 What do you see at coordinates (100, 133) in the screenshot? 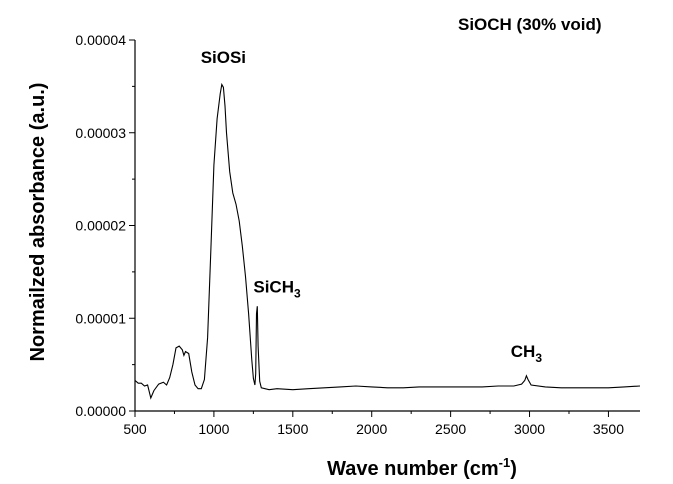
I see `y-tick-label: 0.00003` at bounding box center [100, 133].